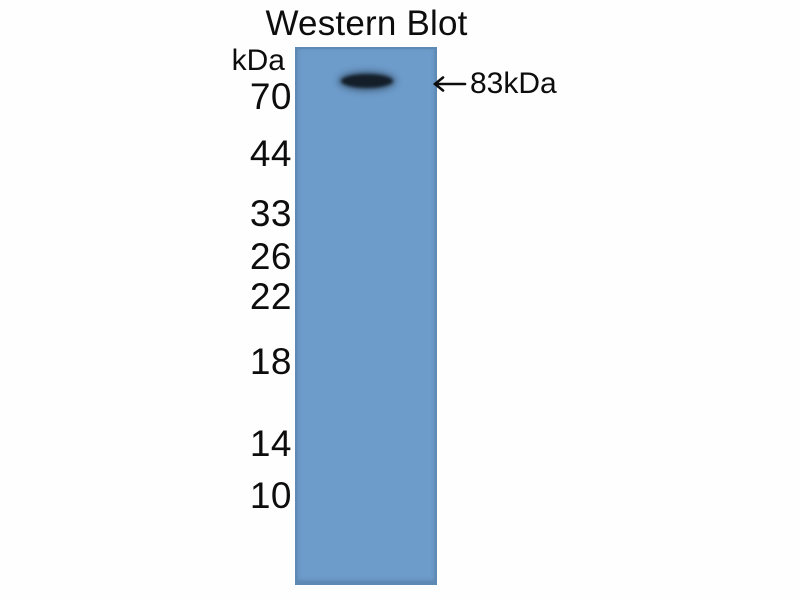 The image size is (800, 600). I want to click on marker-label-10: 10, so click(270, 495).